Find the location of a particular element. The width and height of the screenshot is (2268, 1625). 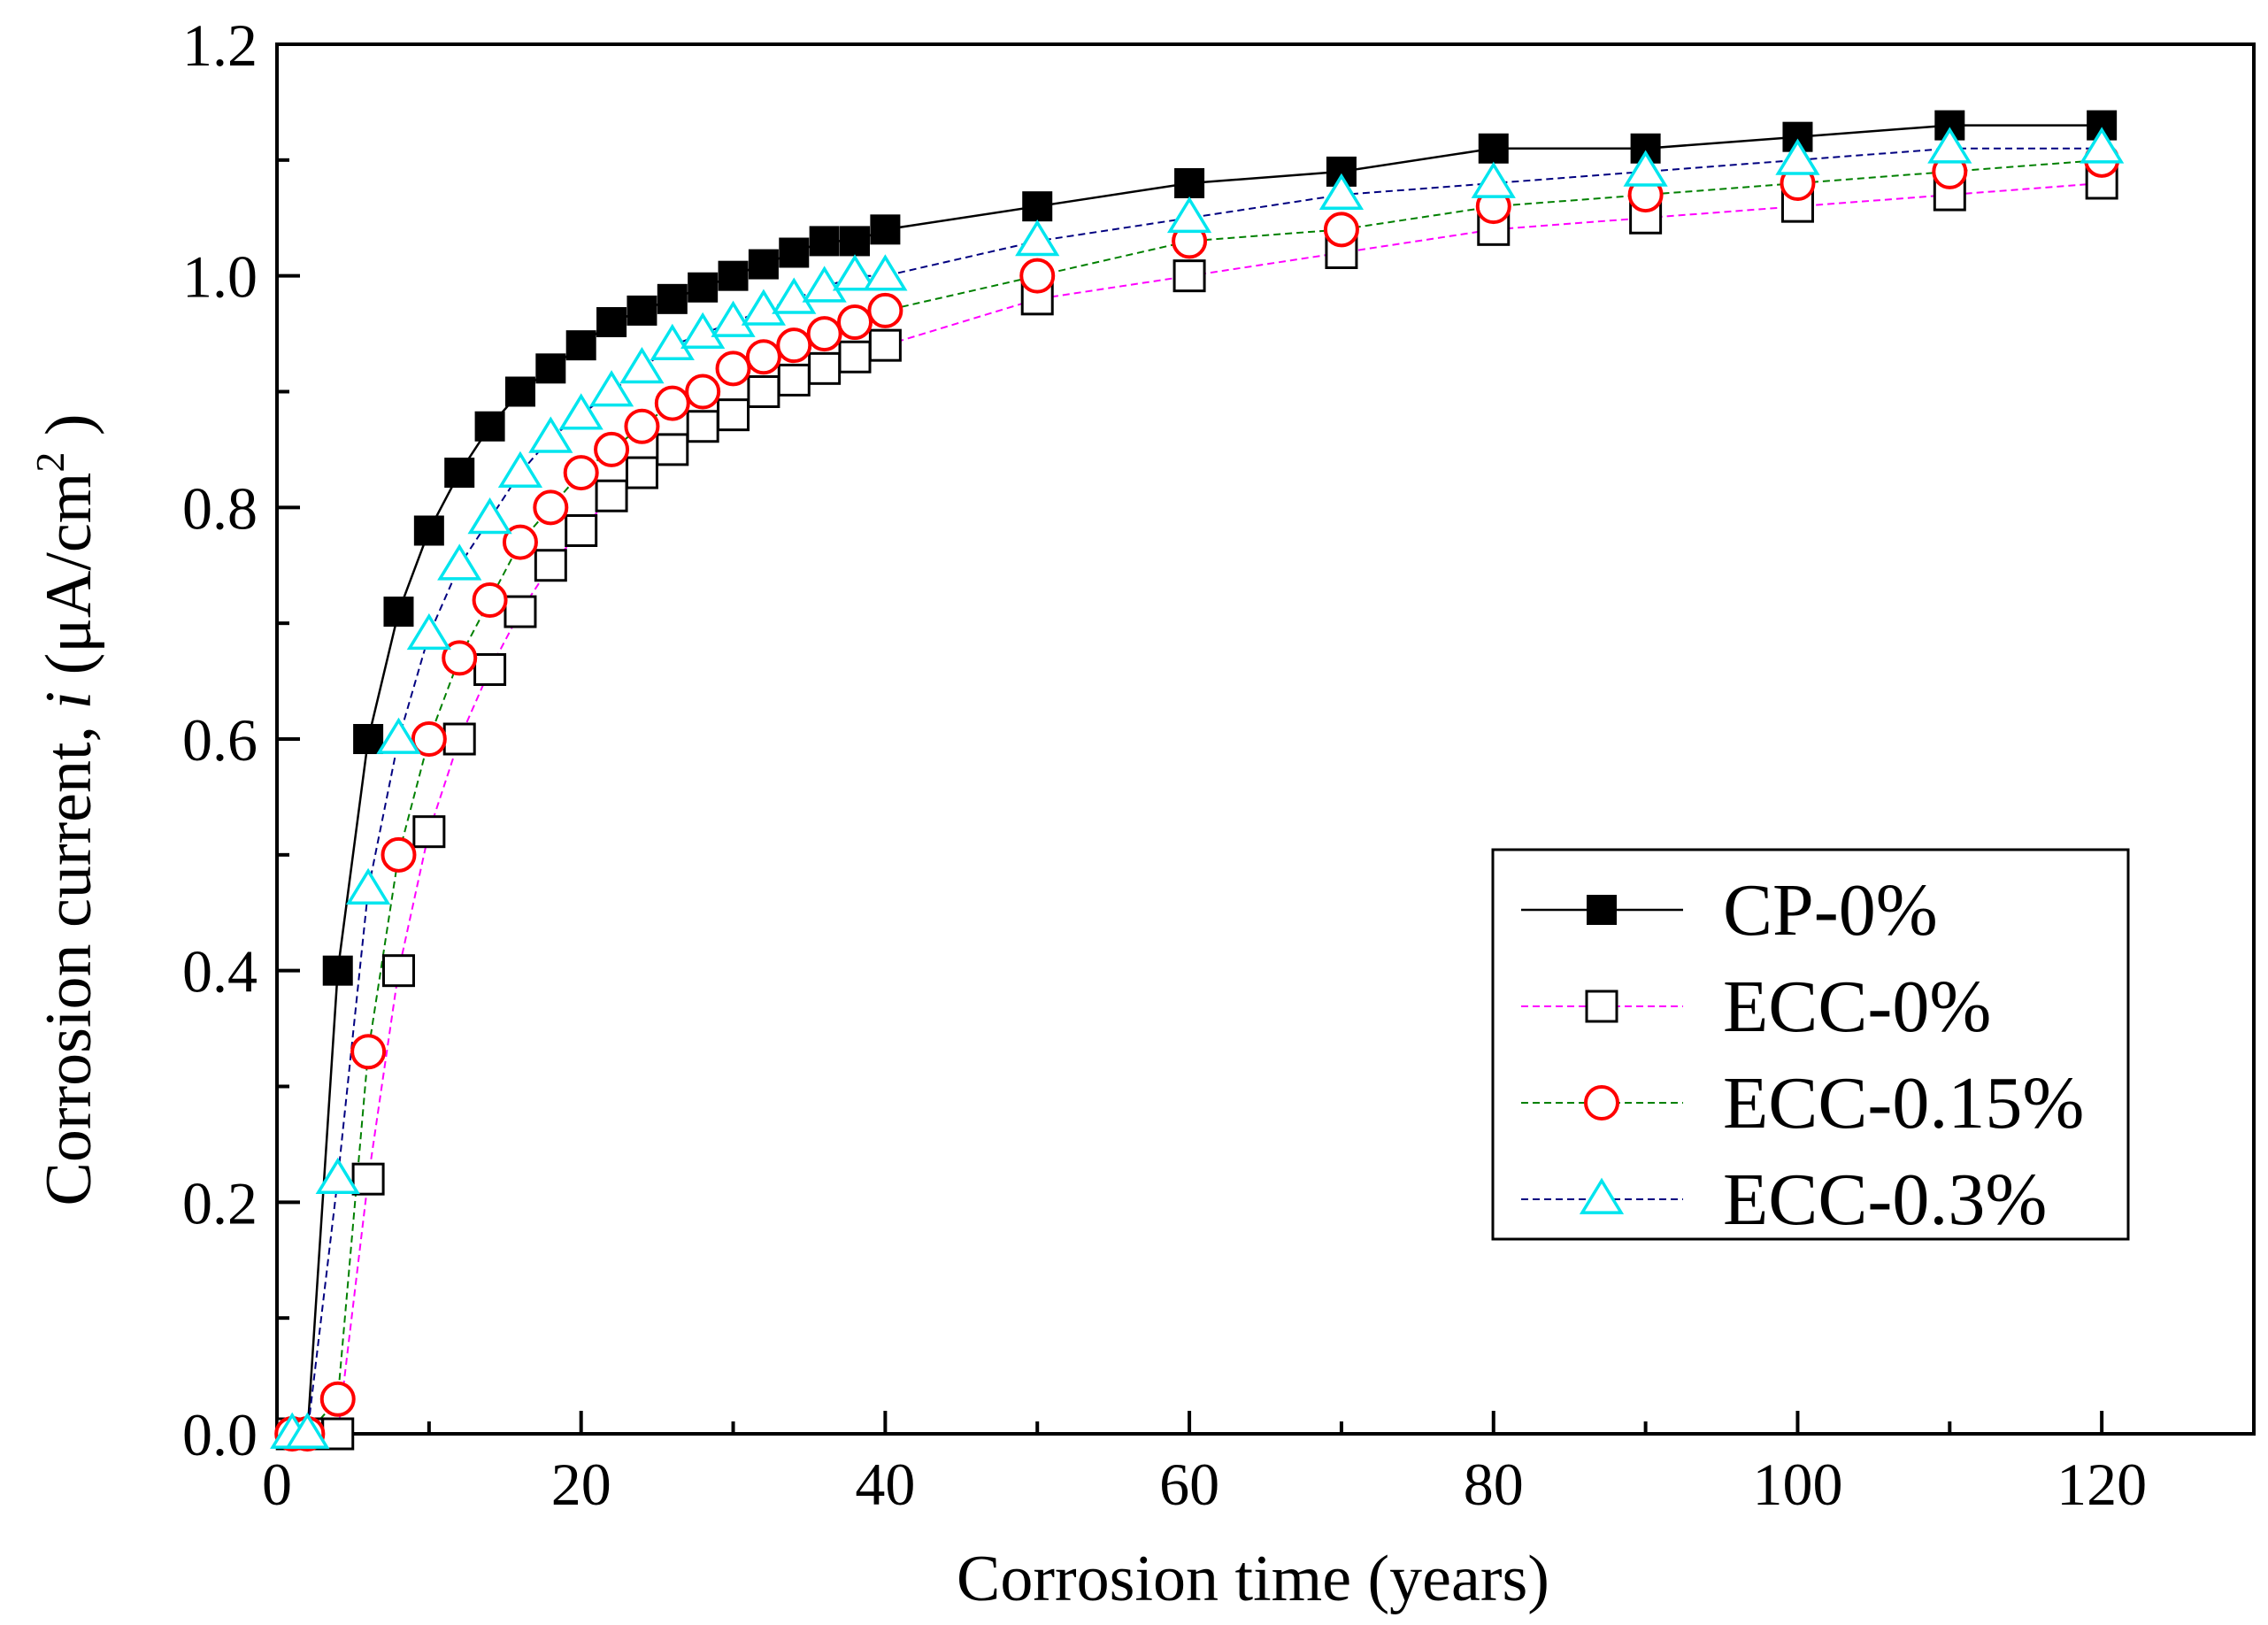

x-tick-label: 120 is located at coordinates (2102, 1485).